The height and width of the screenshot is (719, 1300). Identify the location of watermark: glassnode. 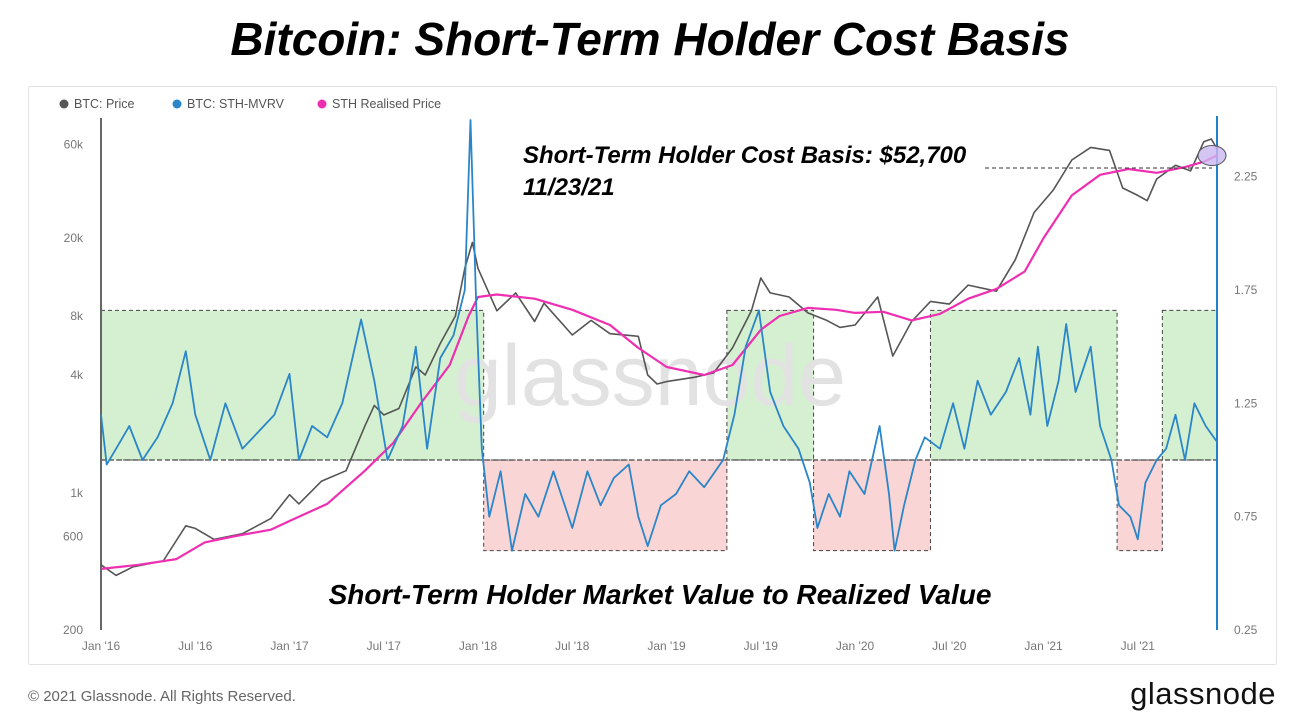
(650, 376).